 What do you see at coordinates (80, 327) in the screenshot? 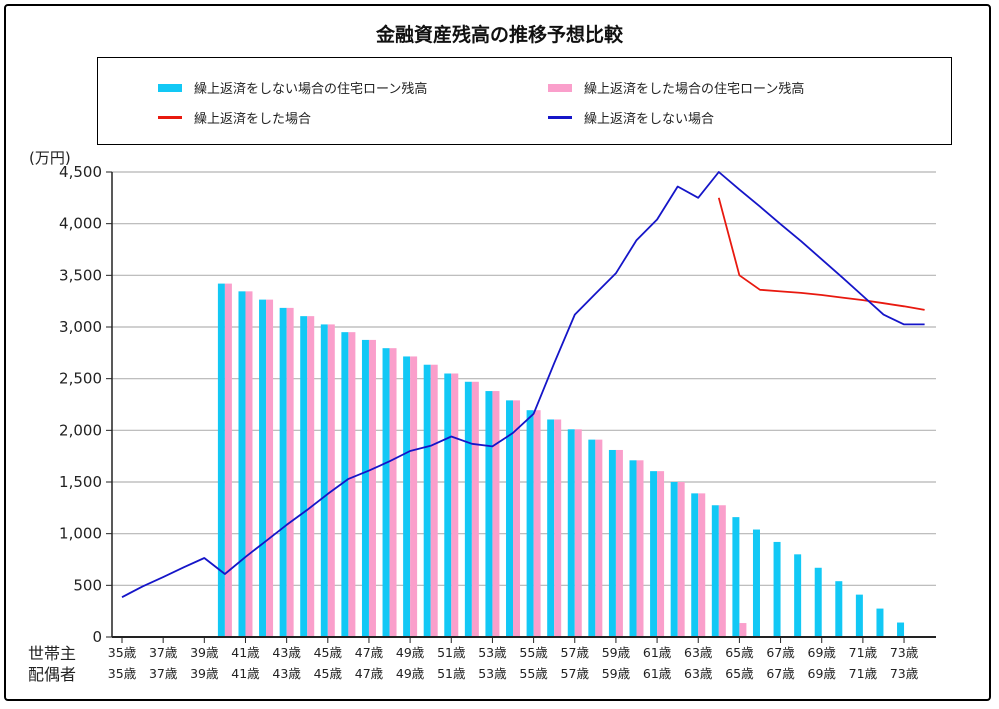
I see `y-tick-label: 3,000` at bounding box center [80, 327].